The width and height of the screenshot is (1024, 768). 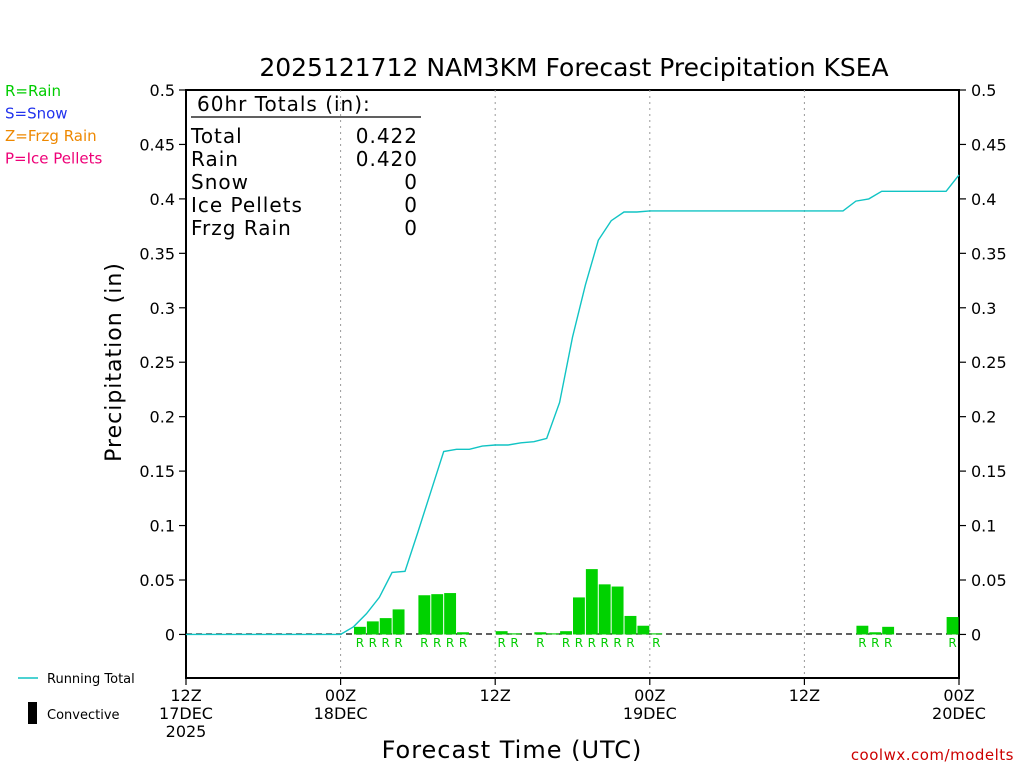 I want to click on y-tick-label-right: 0.45, so click(x=989, y=144).